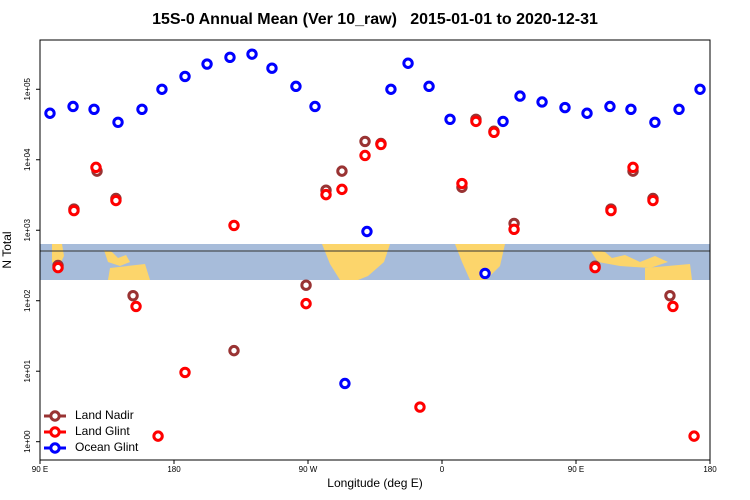 Image resolution: width=750 pixels, height=500 pixels. What do you see at coordinates (107, 447) in the screenshot?
I see `legend-label: Ocean Glint` at bounding box center [107, 447].